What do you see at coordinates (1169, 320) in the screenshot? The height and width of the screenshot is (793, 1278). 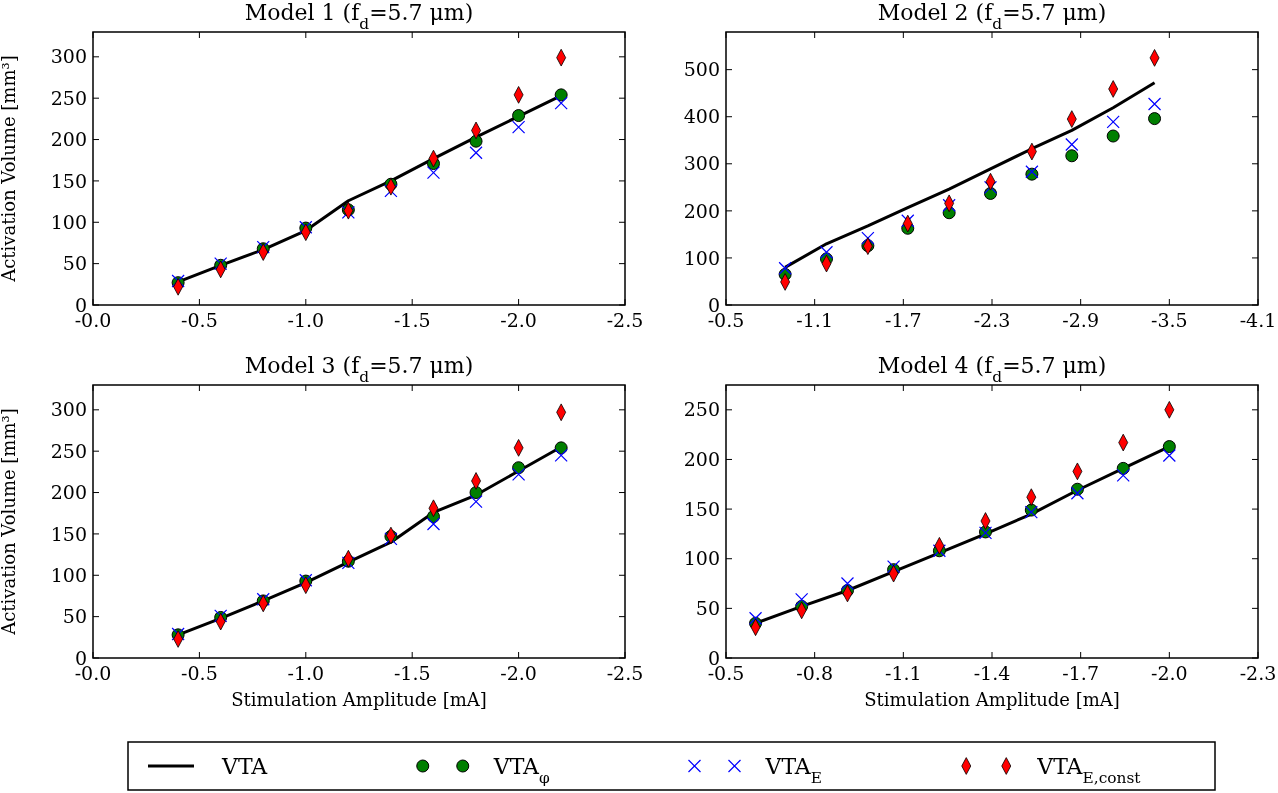 I see `x-tick-label: -3.5` at bounding box center [1169, 320].